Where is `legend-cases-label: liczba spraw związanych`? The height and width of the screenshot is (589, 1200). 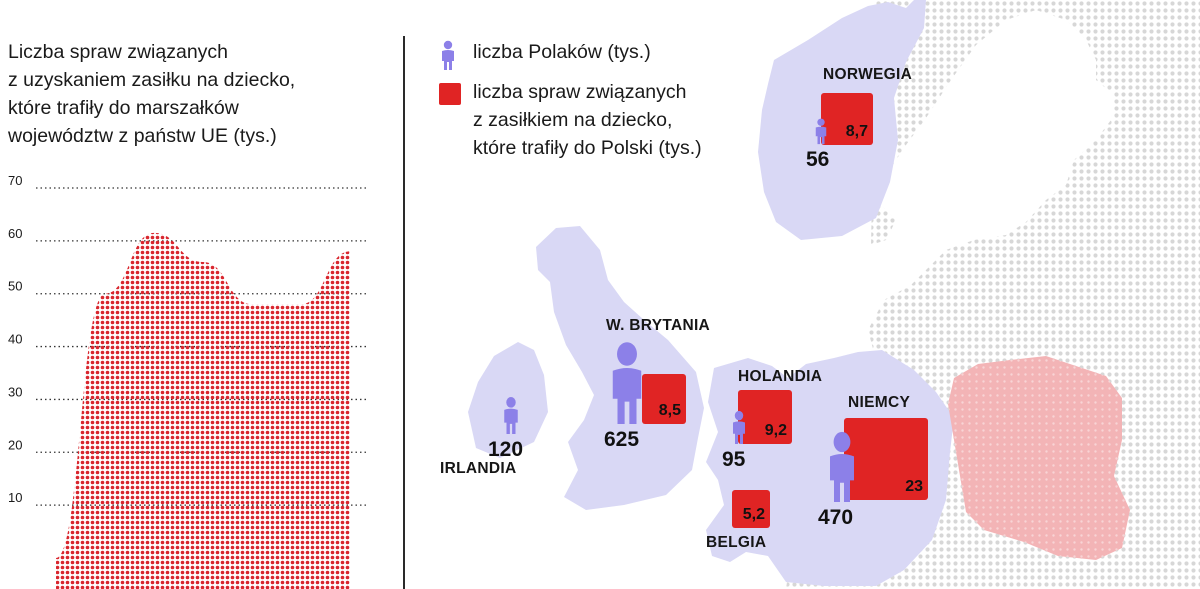 legend-cases-label: liczba spraw związanych is located at coordinates (580, 92).